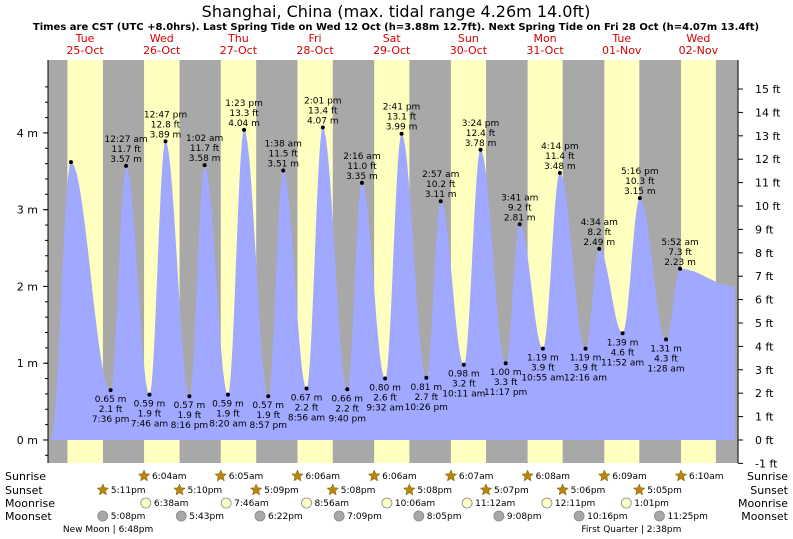  What do you see at coordinates (166, 125) in the screenshot?
I see `high-tide-label: 12.8 ft` at bounding box center [166, 125].